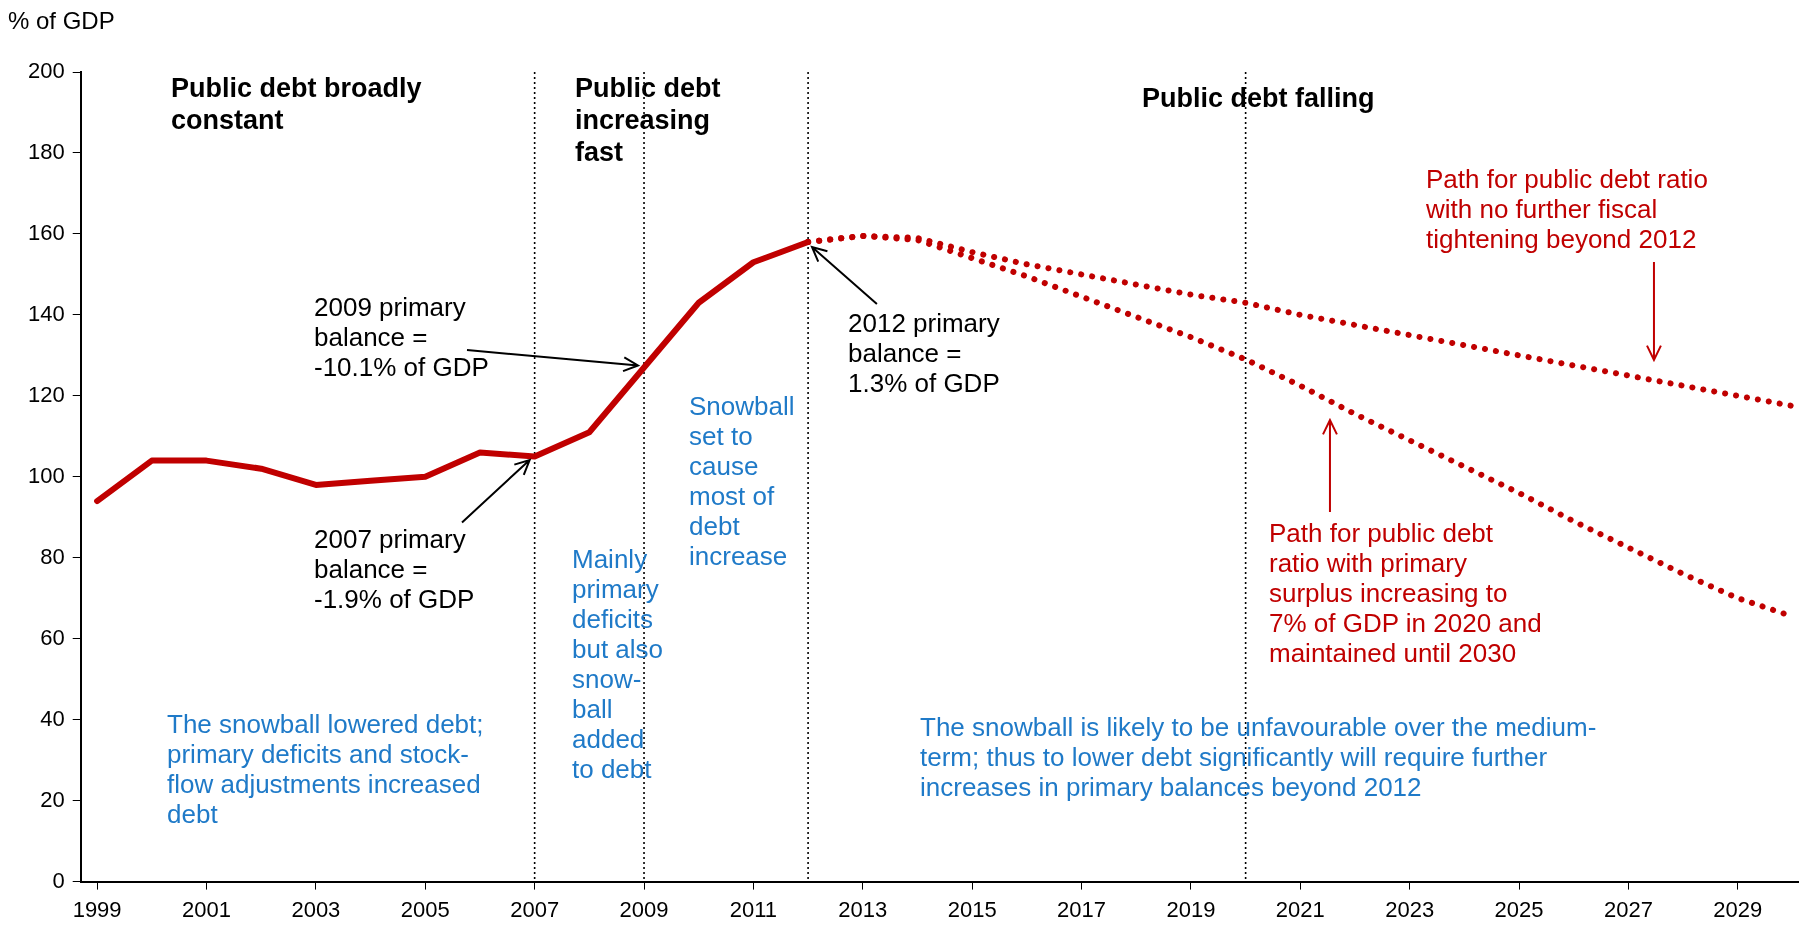 The image size is (1810, 936). I want to click on x-tick-label: 2023, so click(1410, 909).